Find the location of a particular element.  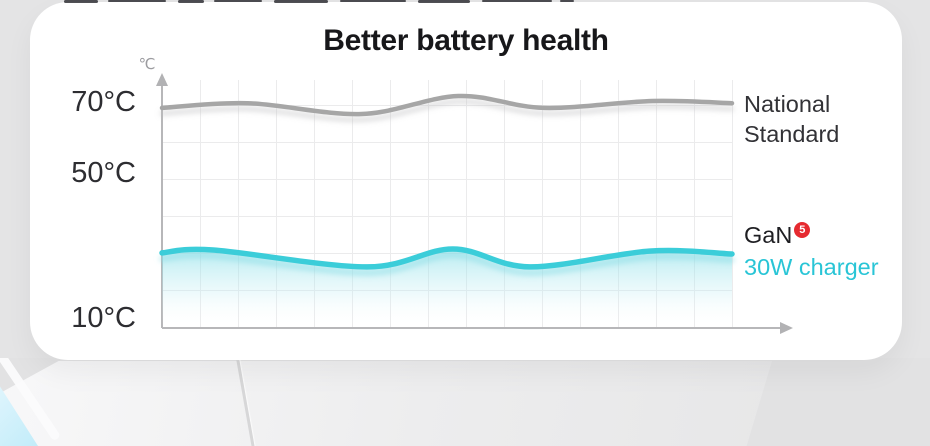

legend-gan: GaN 5 30W charger is located at coordinates (811, 251).